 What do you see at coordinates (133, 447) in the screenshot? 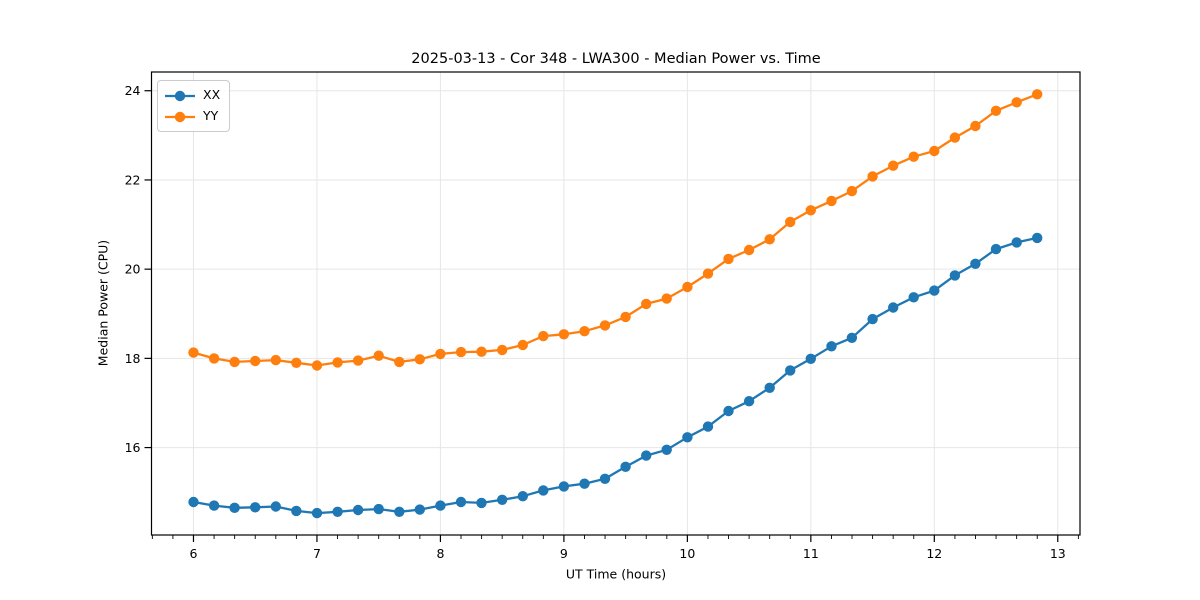
I see `y-tick-label: 16` at bounding box center [133, 447].